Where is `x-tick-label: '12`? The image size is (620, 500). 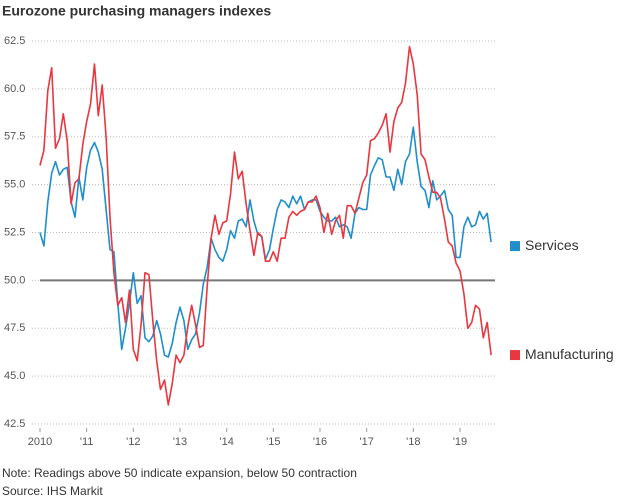
x-tick-label: '12 is located at coordinates (133, 442).